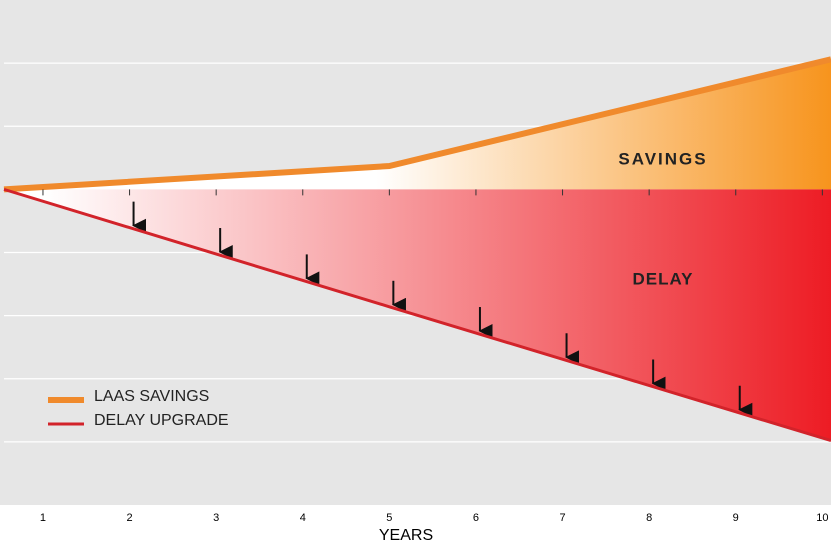 The image size is (831, 559). What do you see at coordinates (562, 518) in the screenshot?
I see `x-tick-label: 7` at bounding box center [562, 518].